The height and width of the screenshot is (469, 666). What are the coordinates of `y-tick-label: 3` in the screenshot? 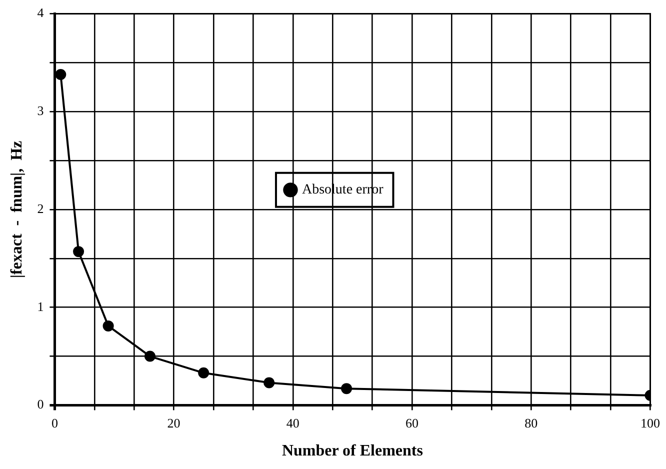 It's located at (40, 110).